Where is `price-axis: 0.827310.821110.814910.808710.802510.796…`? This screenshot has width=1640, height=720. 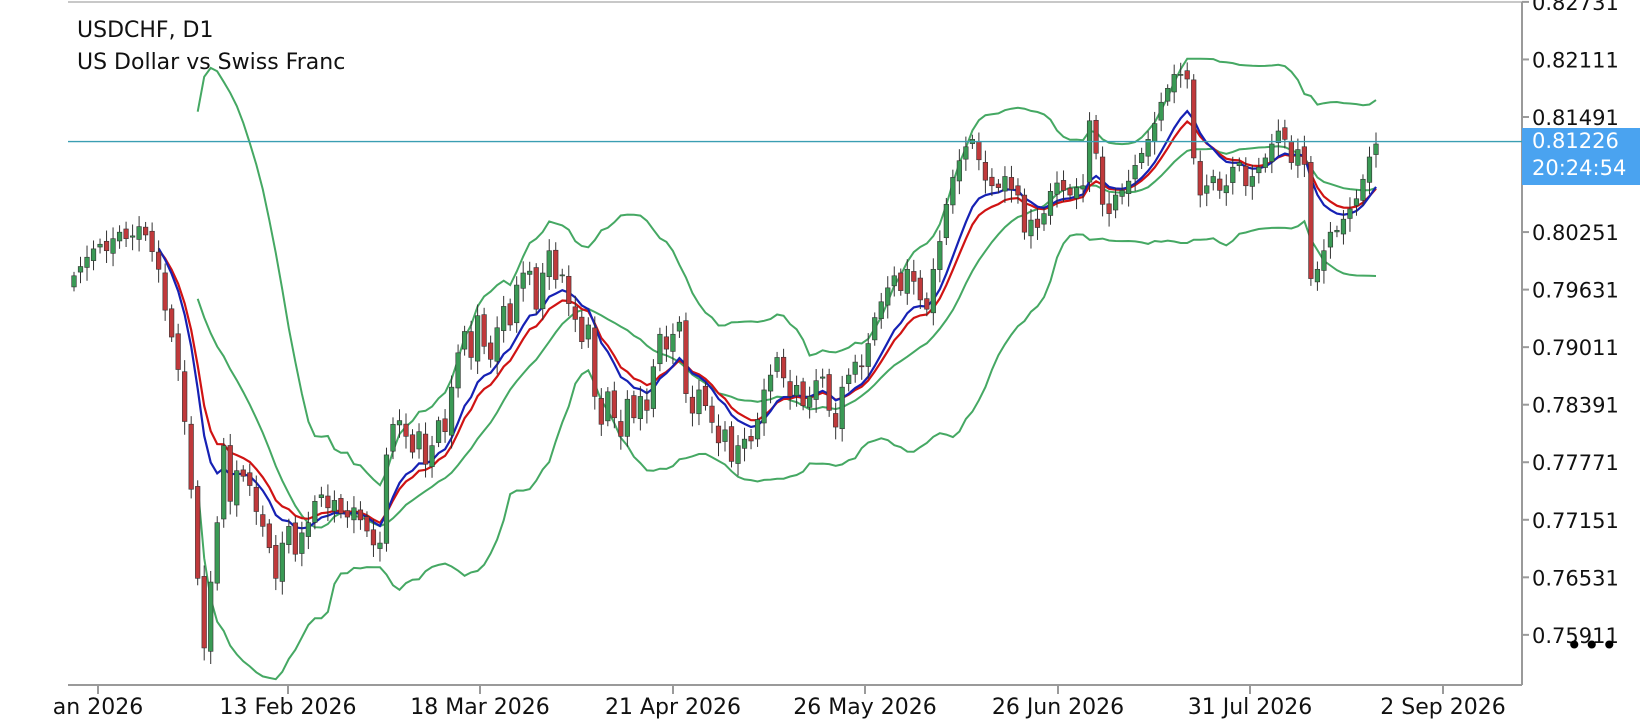 price-axis: 0.827310.821110.814910.808710.802510.796… is located at coordinates (1570, 324).